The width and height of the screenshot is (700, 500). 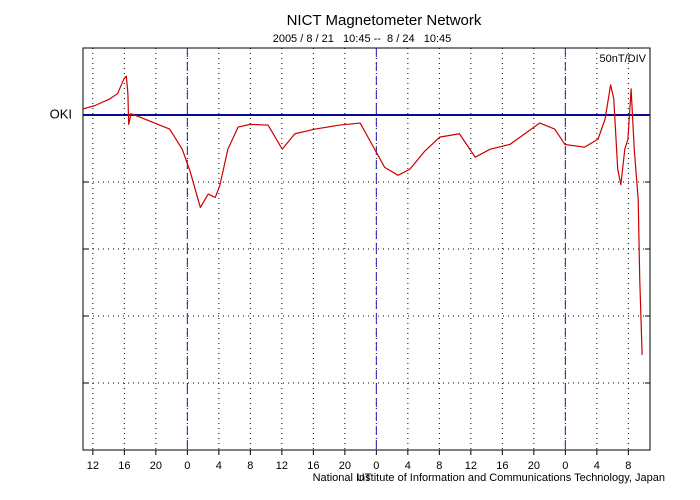 I want to click on scale-annotation: 50nT/DIV, so click(x=623, y=59).